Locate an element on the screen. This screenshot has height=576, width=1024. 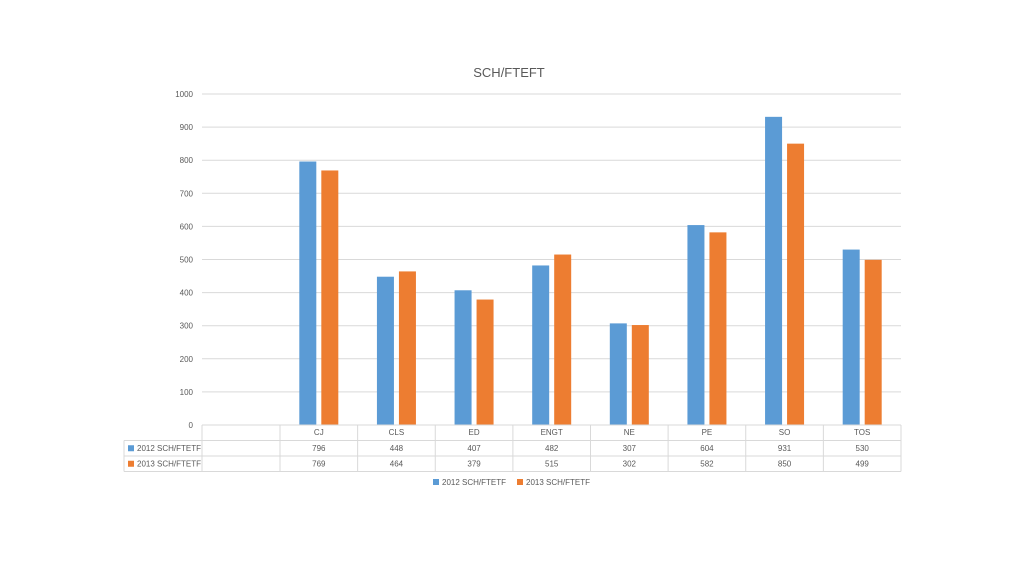
y-tick-label: 300 is located at coordinates (187, 326).